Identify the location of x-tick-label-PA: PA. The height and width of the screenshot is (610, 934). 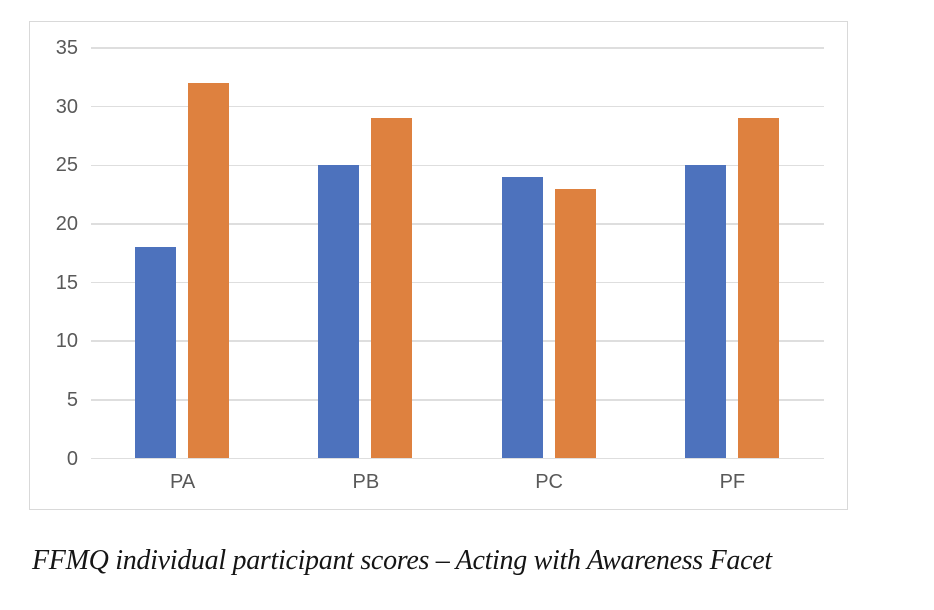
(183, 482).